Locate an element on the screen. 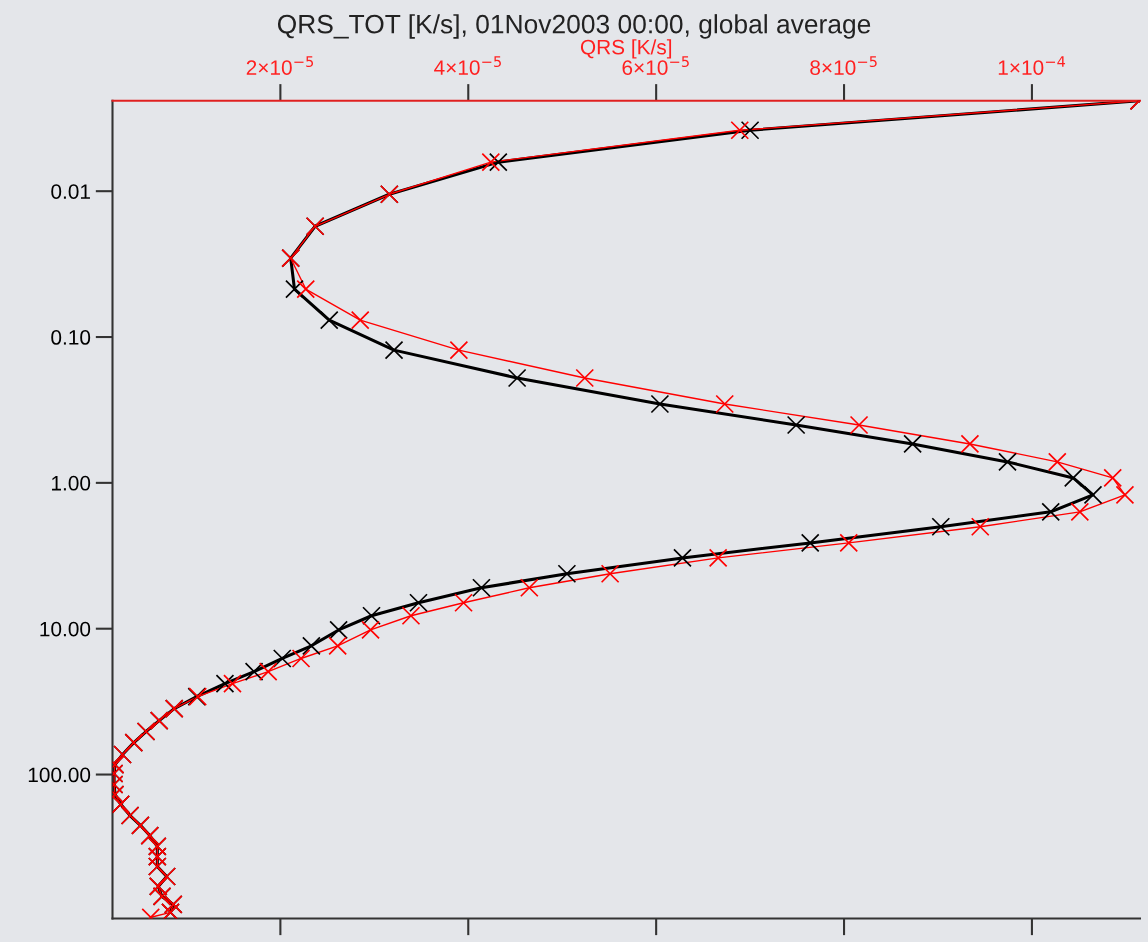 This screenshot has width=1148, height=942. chart-title: QRS_TOT [K/s], 01Nov2003 00:00, global average is located at coordinates (574, 26).